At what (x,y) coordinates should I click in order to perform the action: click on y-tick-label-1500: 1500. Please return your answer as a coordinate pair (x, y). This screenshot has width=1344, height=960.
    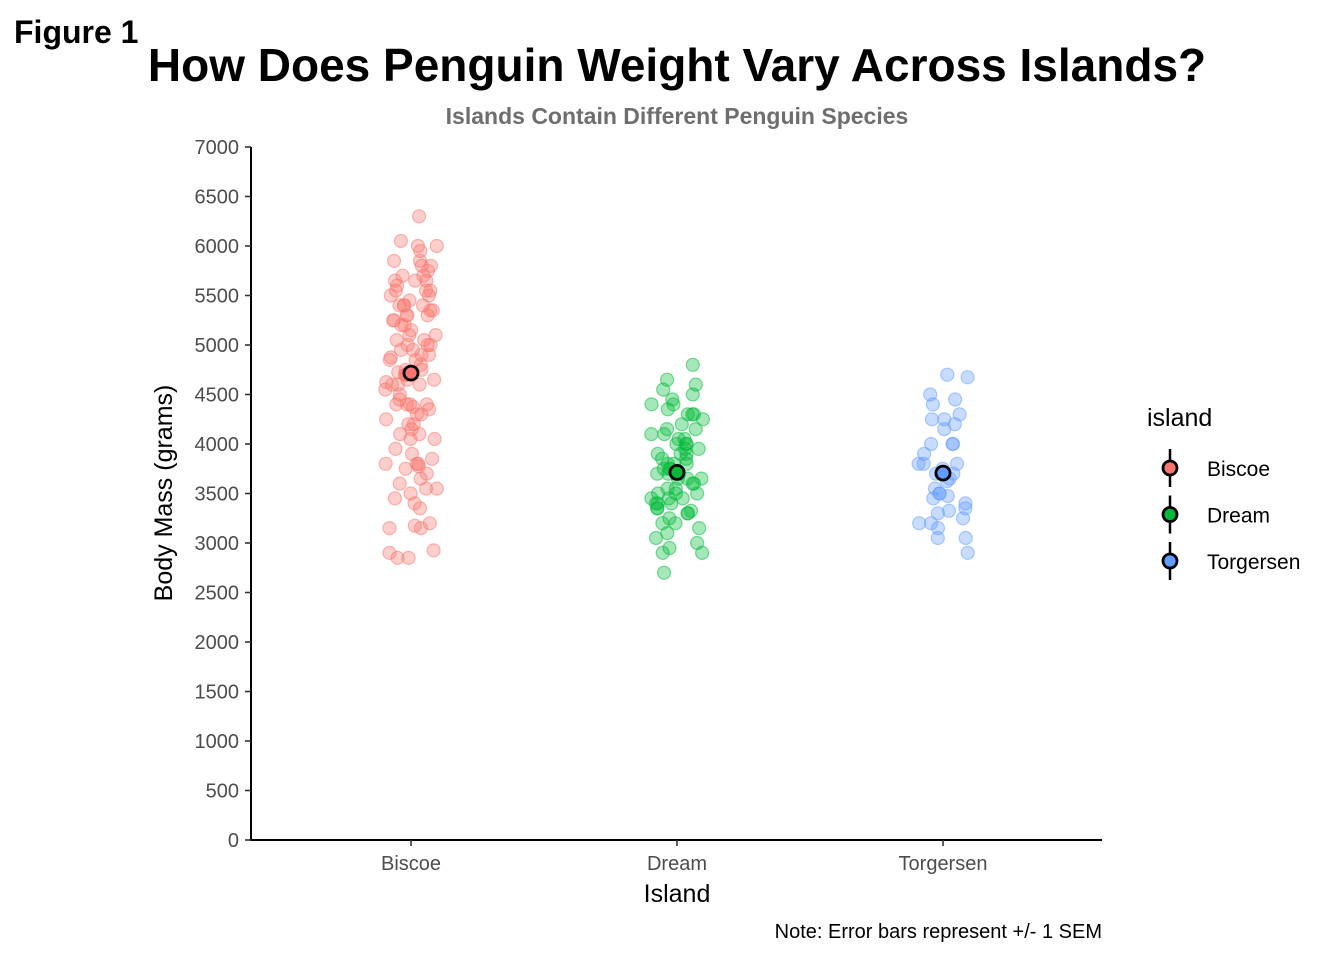
    Looking at the image, I should click on (217, 693).